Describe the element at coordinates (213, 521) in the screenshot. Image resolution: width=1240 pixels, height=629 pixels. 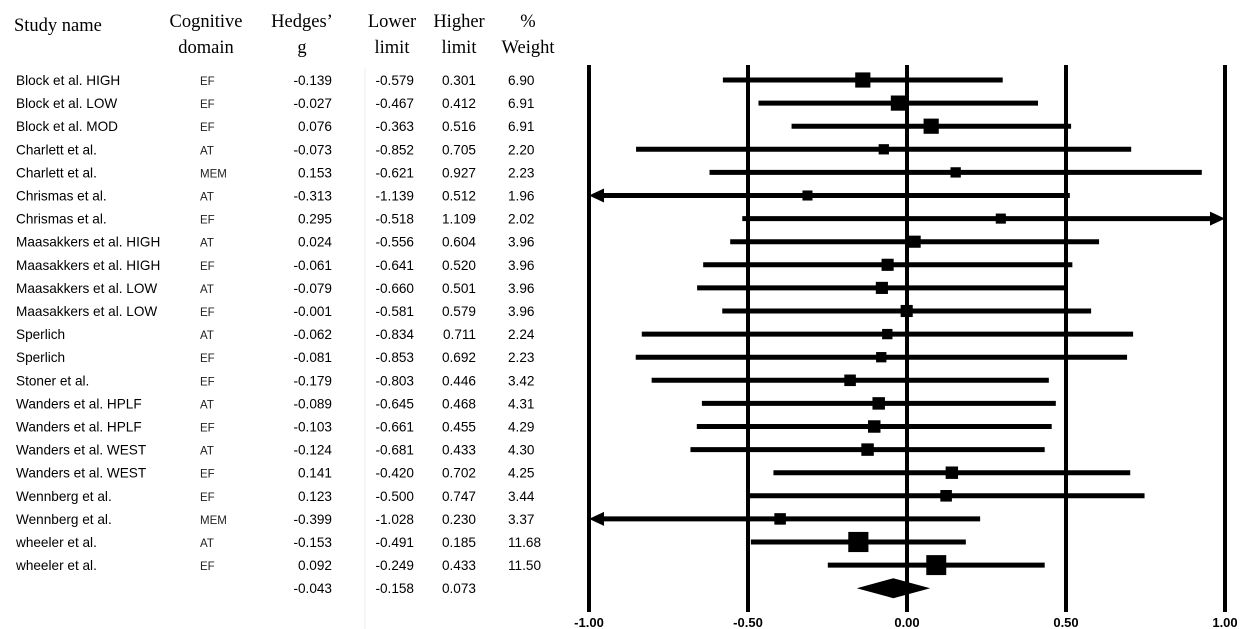
I see `domain-cell: MEM` at that location.